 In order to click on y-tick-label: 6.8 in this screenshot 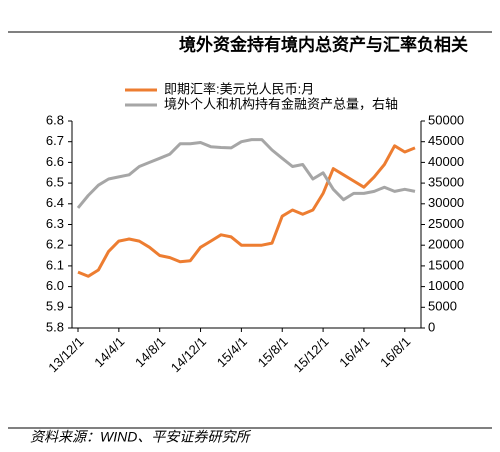, I will do `click(55, 119)`.